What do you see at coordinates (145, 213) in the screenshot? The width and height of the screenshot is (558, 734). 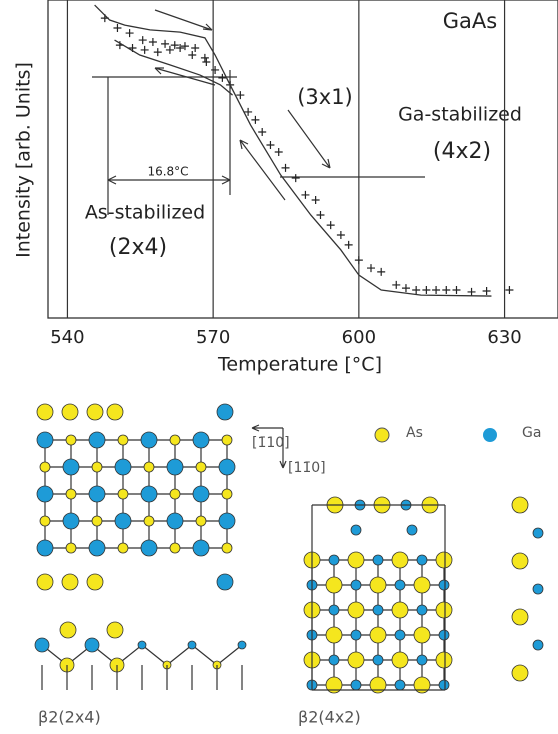 I see `annotation: As-stabilized` at bounding box center [145, 213].